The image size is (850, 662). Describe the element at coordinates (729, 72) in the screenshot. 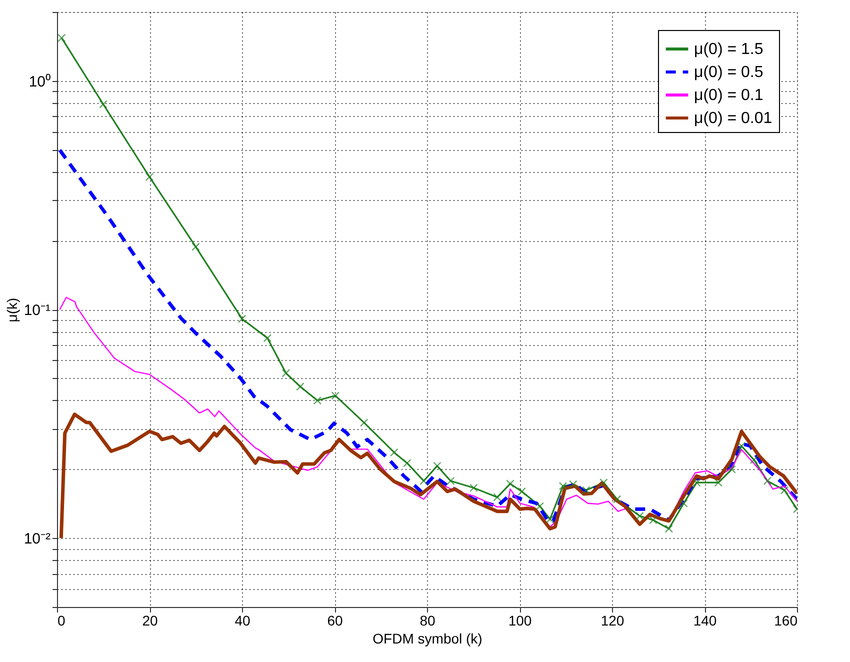

I see `legend-label: μ(0) = 0.5` at that location.